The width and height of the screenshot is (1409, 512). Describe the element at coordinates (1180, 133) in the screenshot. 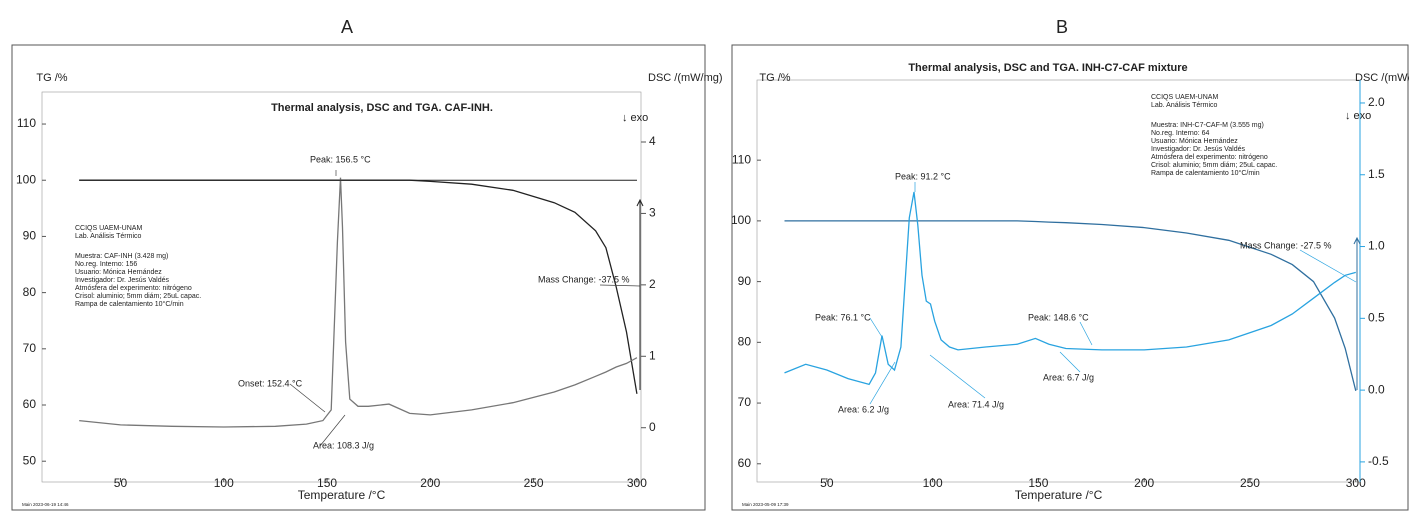

I see `info-line: No.reg. Interno: 64` at that location.